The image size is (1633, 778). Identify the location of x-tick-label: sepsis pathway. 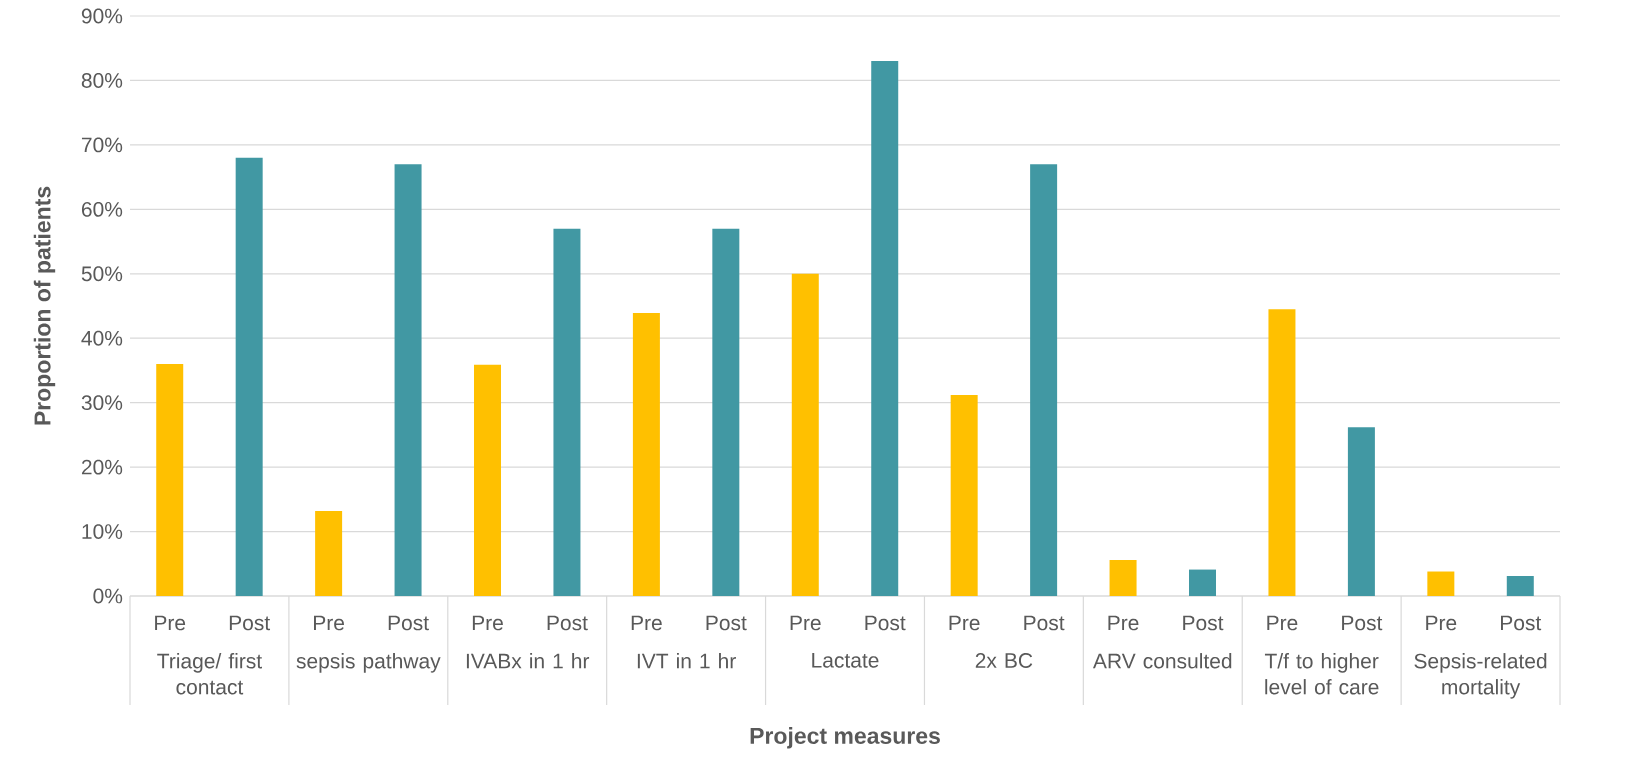
(368, 663).